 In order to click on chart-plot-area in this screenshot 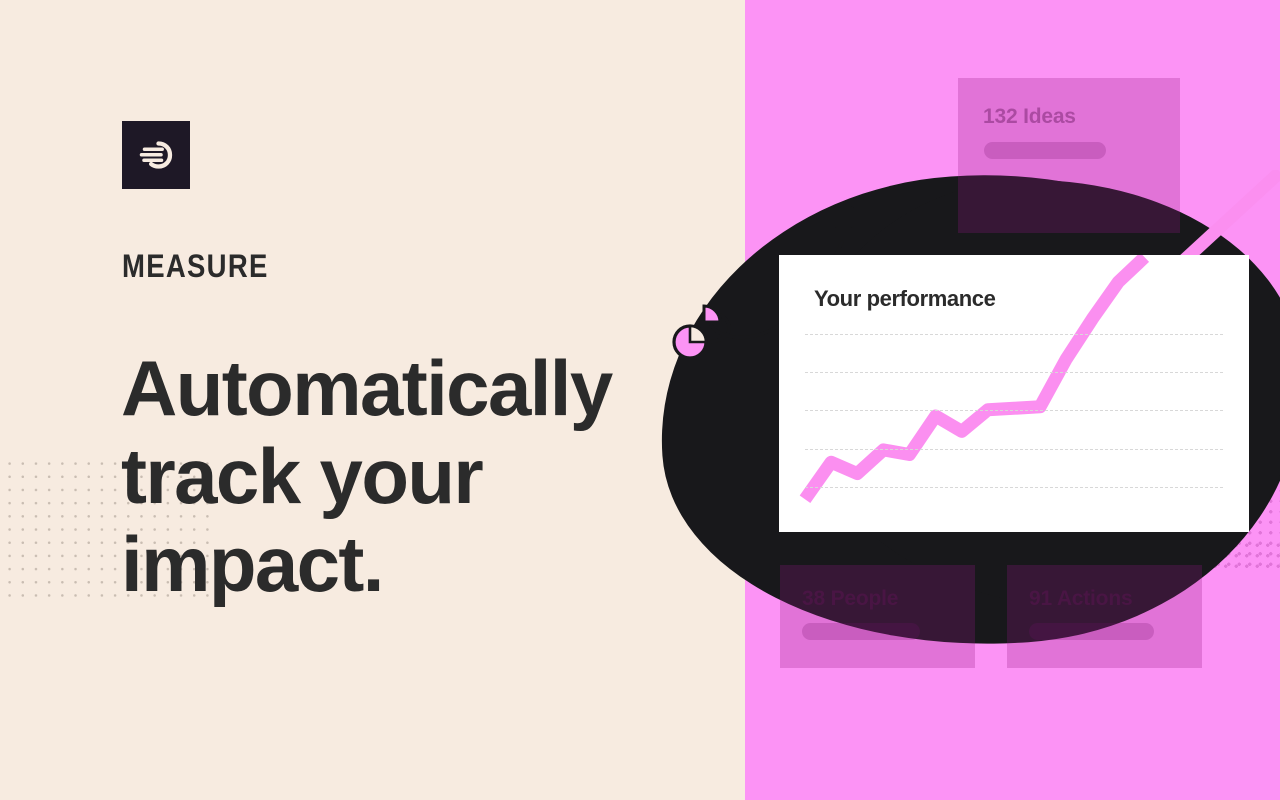, I will do `click(1014, 393)`.